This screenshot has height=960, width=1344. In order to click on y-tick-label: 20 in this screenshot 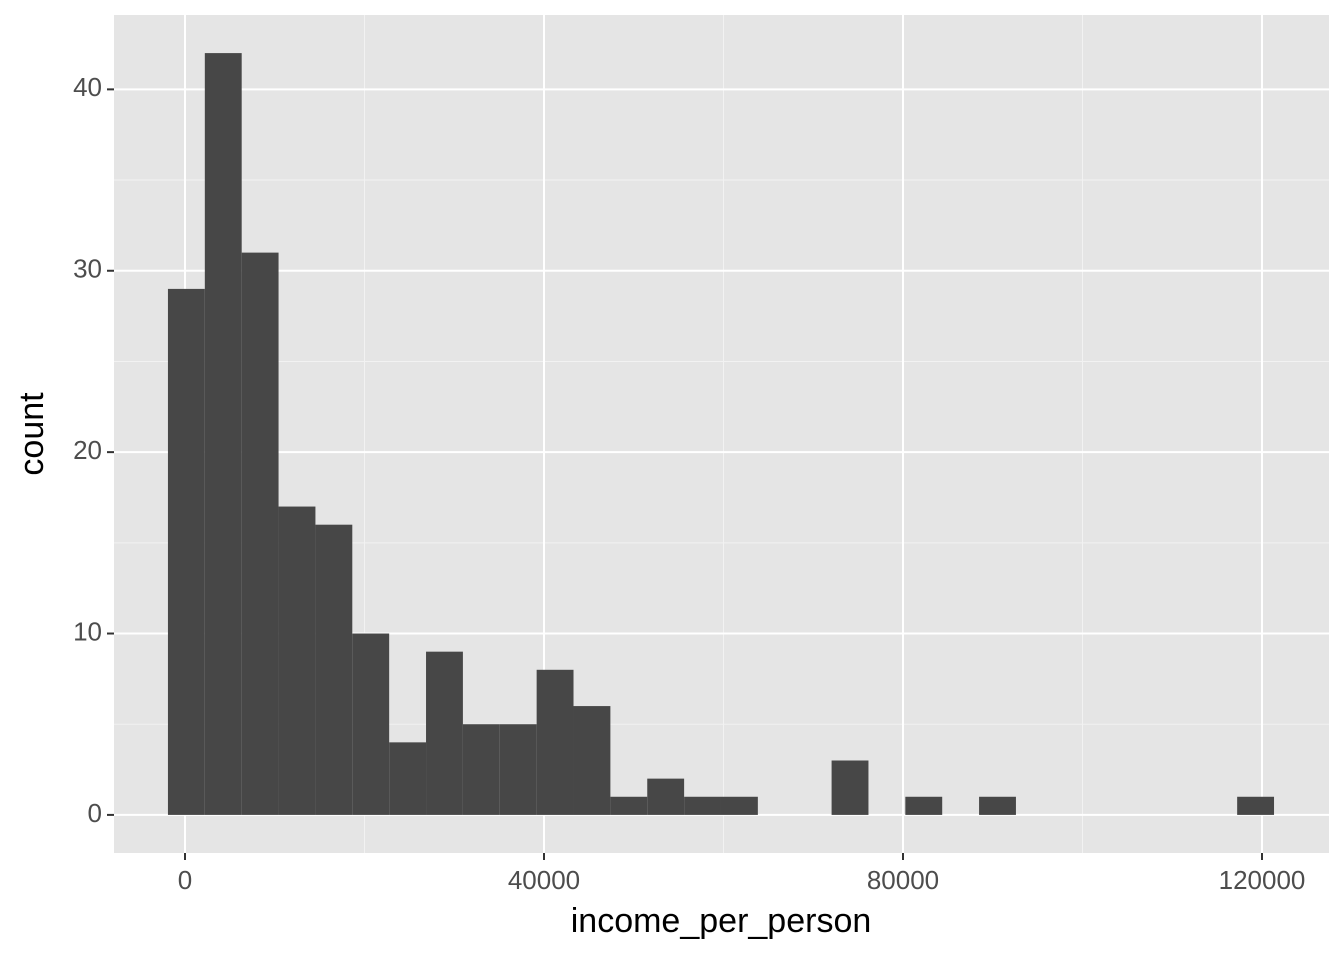, I will do `click(87, 450)`.